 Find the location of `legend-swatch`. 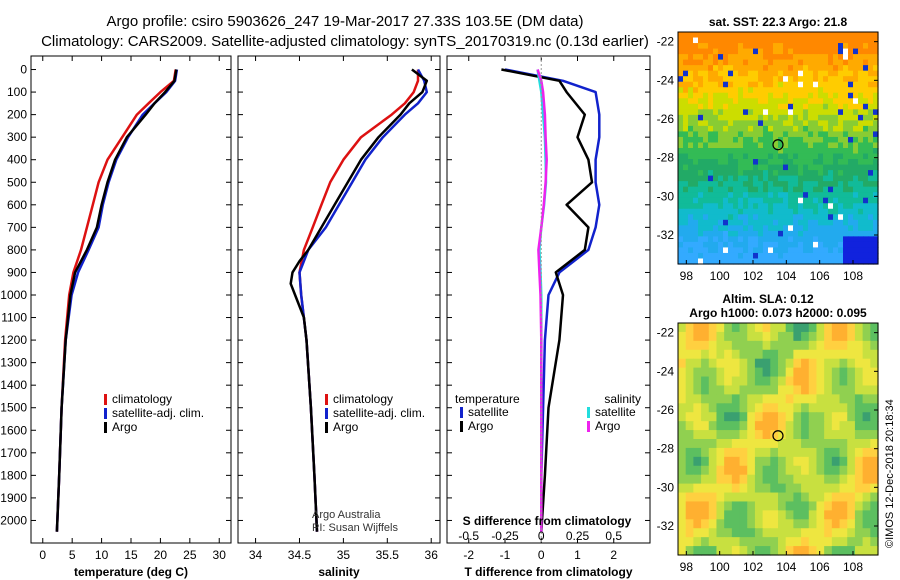

legend-swatch is located at coordinates (105, 399).